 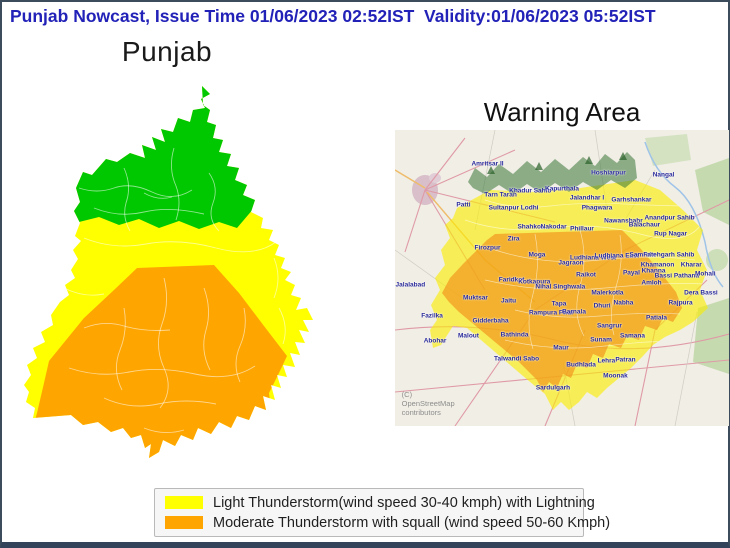 What do you see at coordinates (684, 214) in the screenshot?
I see `osm-river` at bounding box center [684, 214].